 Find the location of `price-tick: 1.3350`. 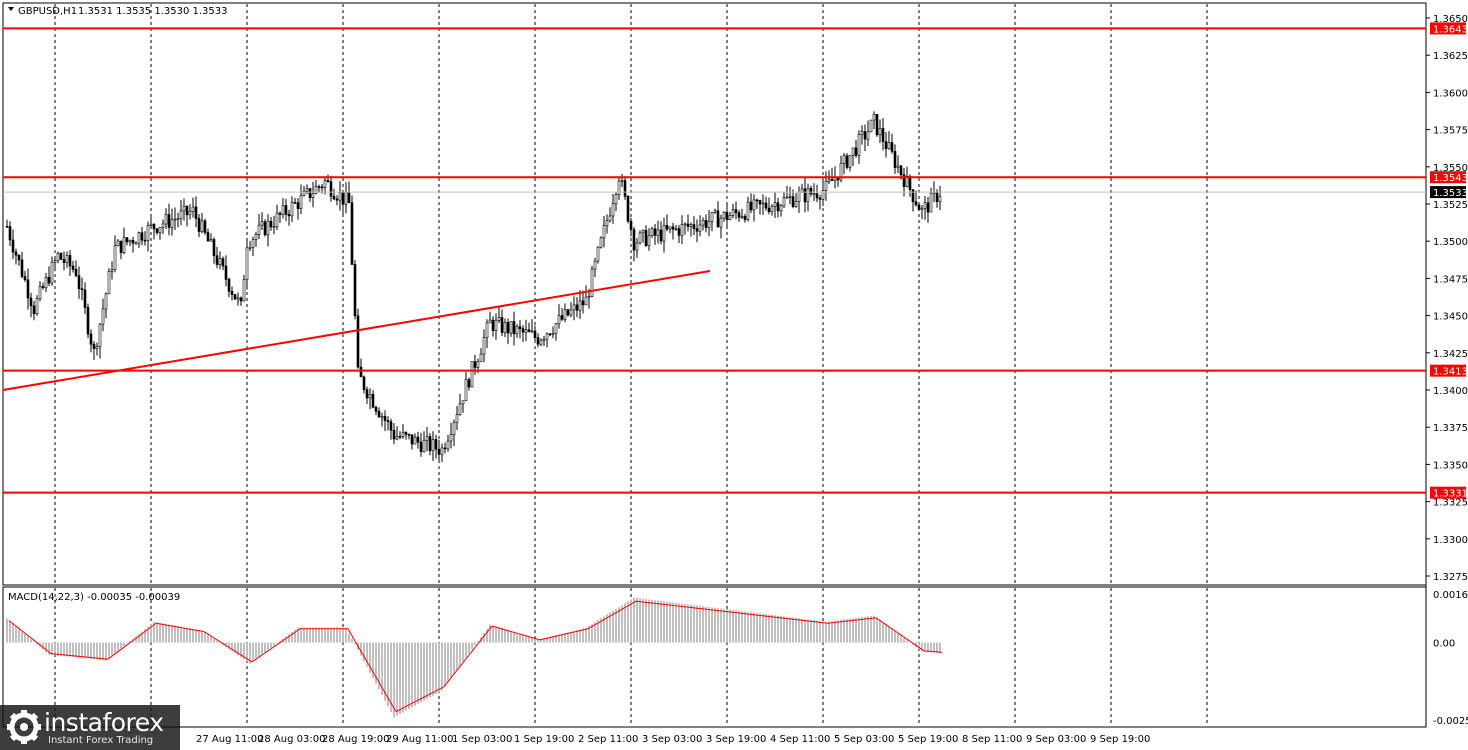

price-tick: 1.3350 is located at coordinates (1450, 465).